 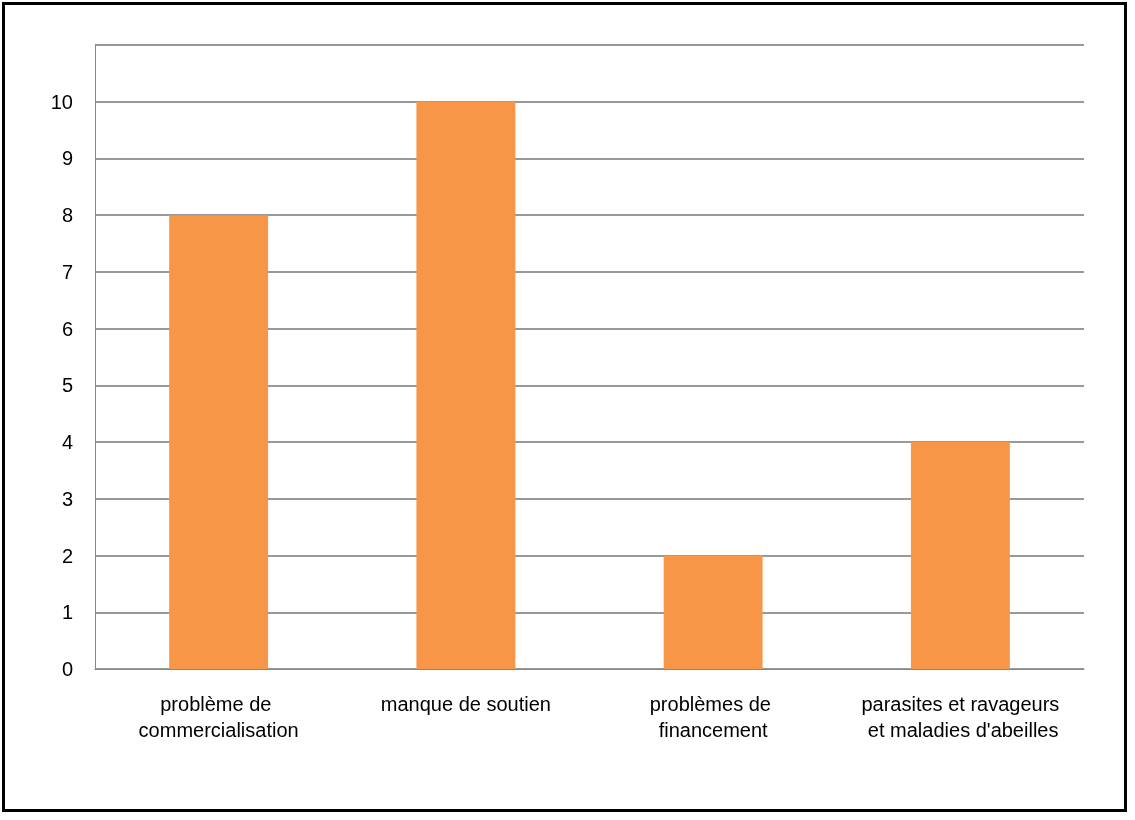 I want to click on y-tick-label: 5, so click(x=67, y=385).